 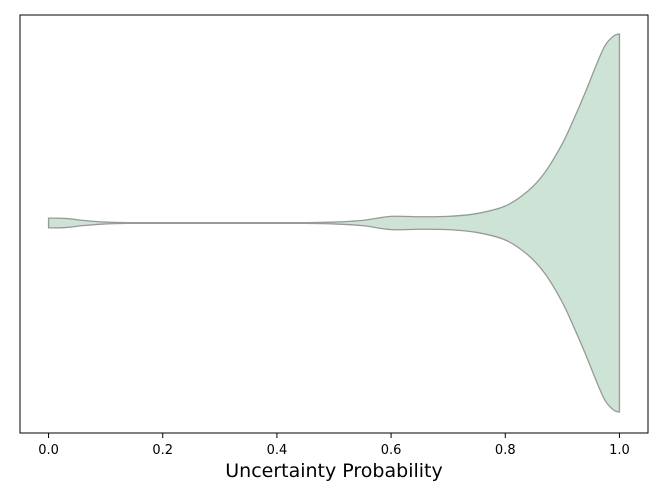 What do you see at coordinates (277, 450) in the screenshot?
I see `x-tick-label: 0.4` at bounding box center [277, 450].